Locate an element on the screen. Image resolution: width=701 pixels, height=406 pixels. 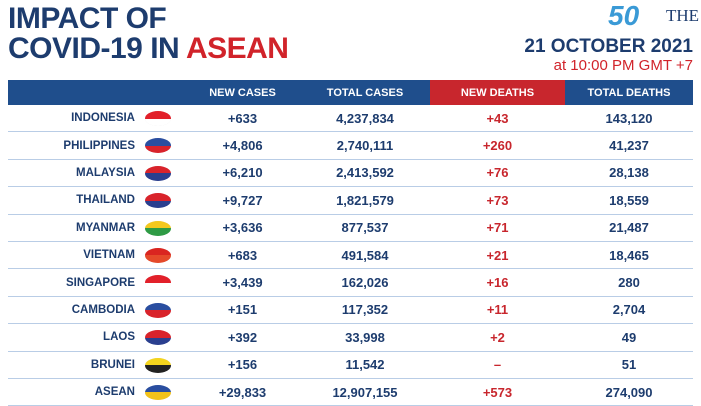
cell: +9,727 is located at coordinates (242, 200).